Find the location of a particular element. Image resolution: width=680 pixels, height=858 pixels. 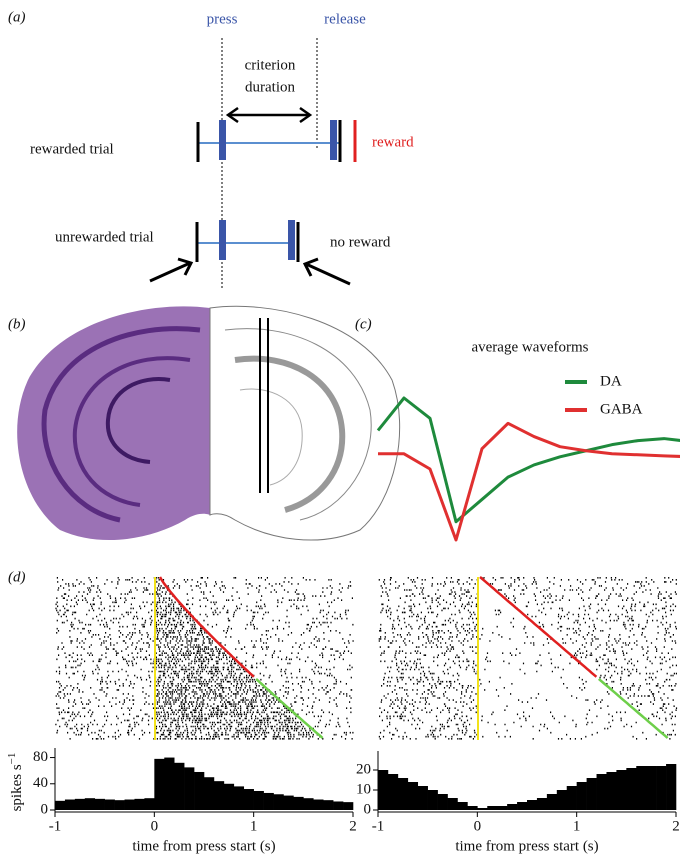

waveform-chart: average waveforms DA GABA is located at coordinates (528, 440).